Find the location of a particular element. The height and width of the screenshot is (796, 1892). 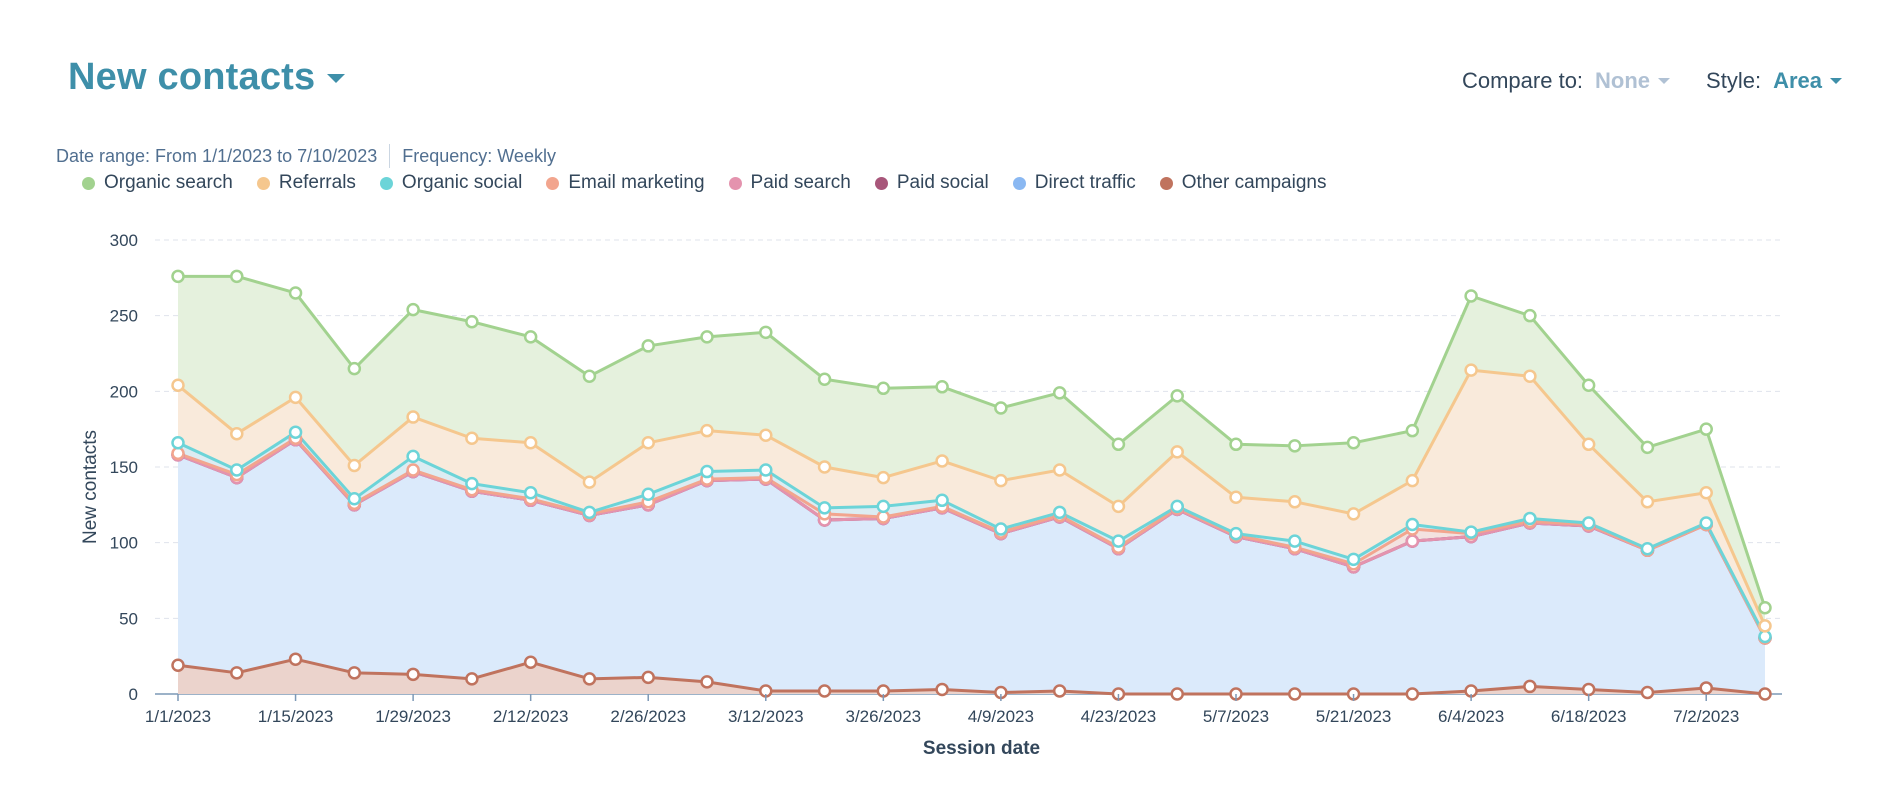

meta-divider is located at coordinates (390, 156).